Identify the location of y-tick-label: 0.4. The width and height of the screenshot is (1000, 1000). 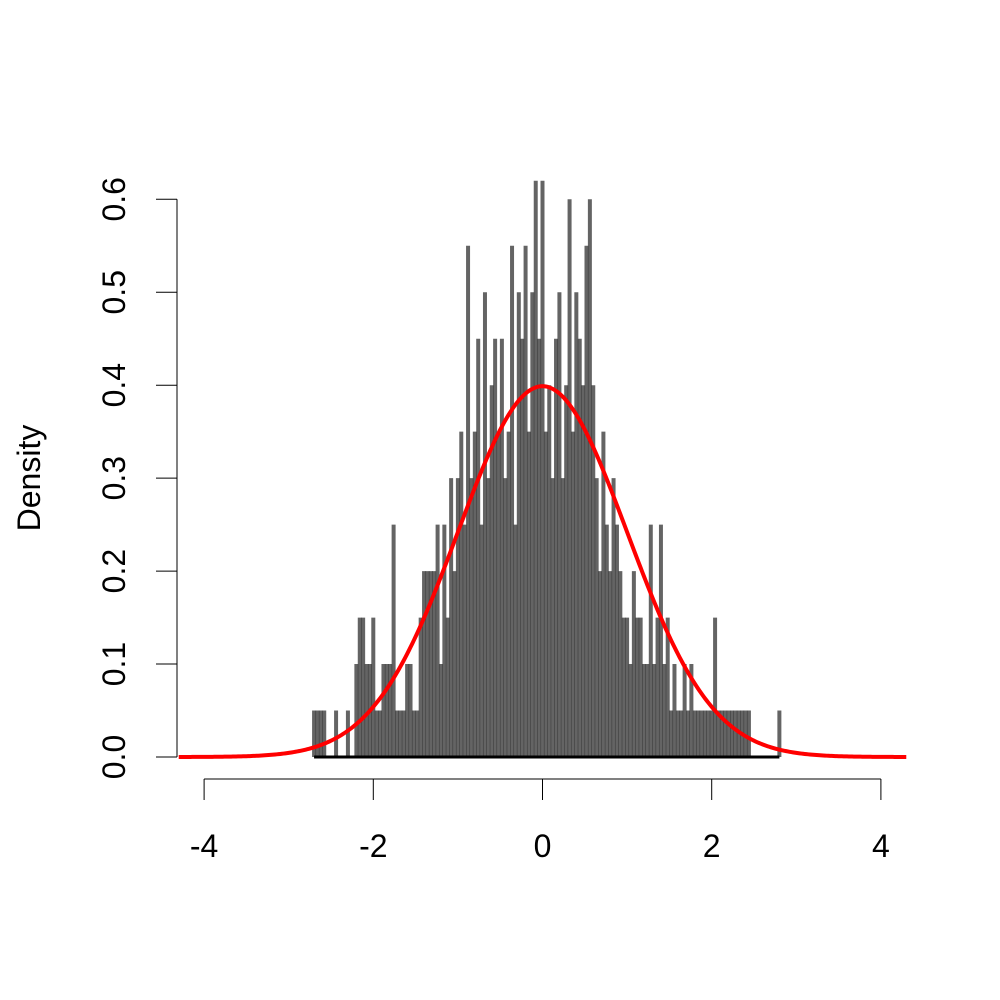
(114, 385).